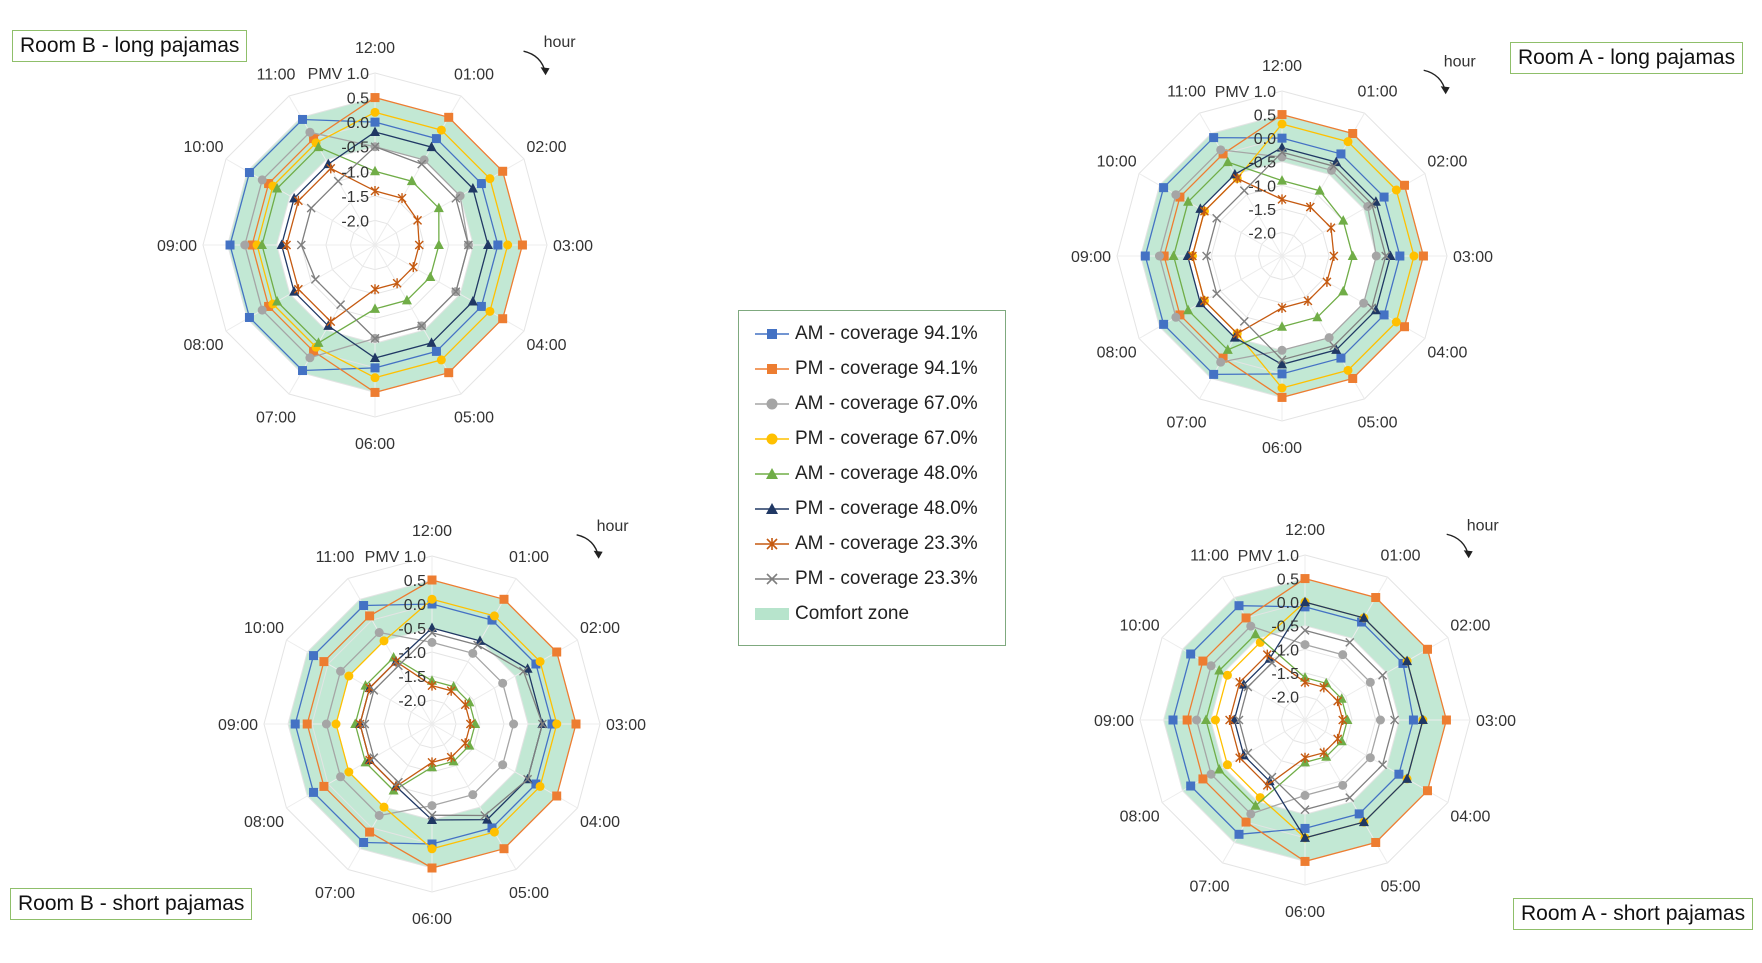  I want to click on hour-label: 09:00, so click(1114, 721).